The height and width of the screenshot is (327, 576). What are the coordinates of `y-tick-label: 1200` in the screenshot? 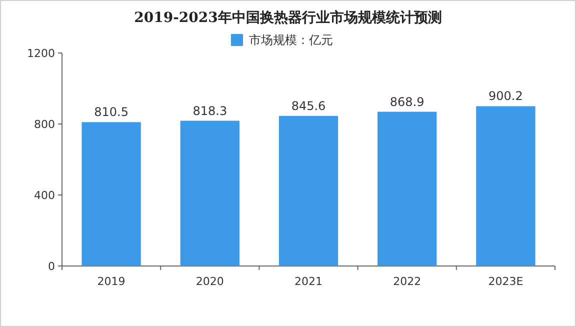 It's located at (41, 53).